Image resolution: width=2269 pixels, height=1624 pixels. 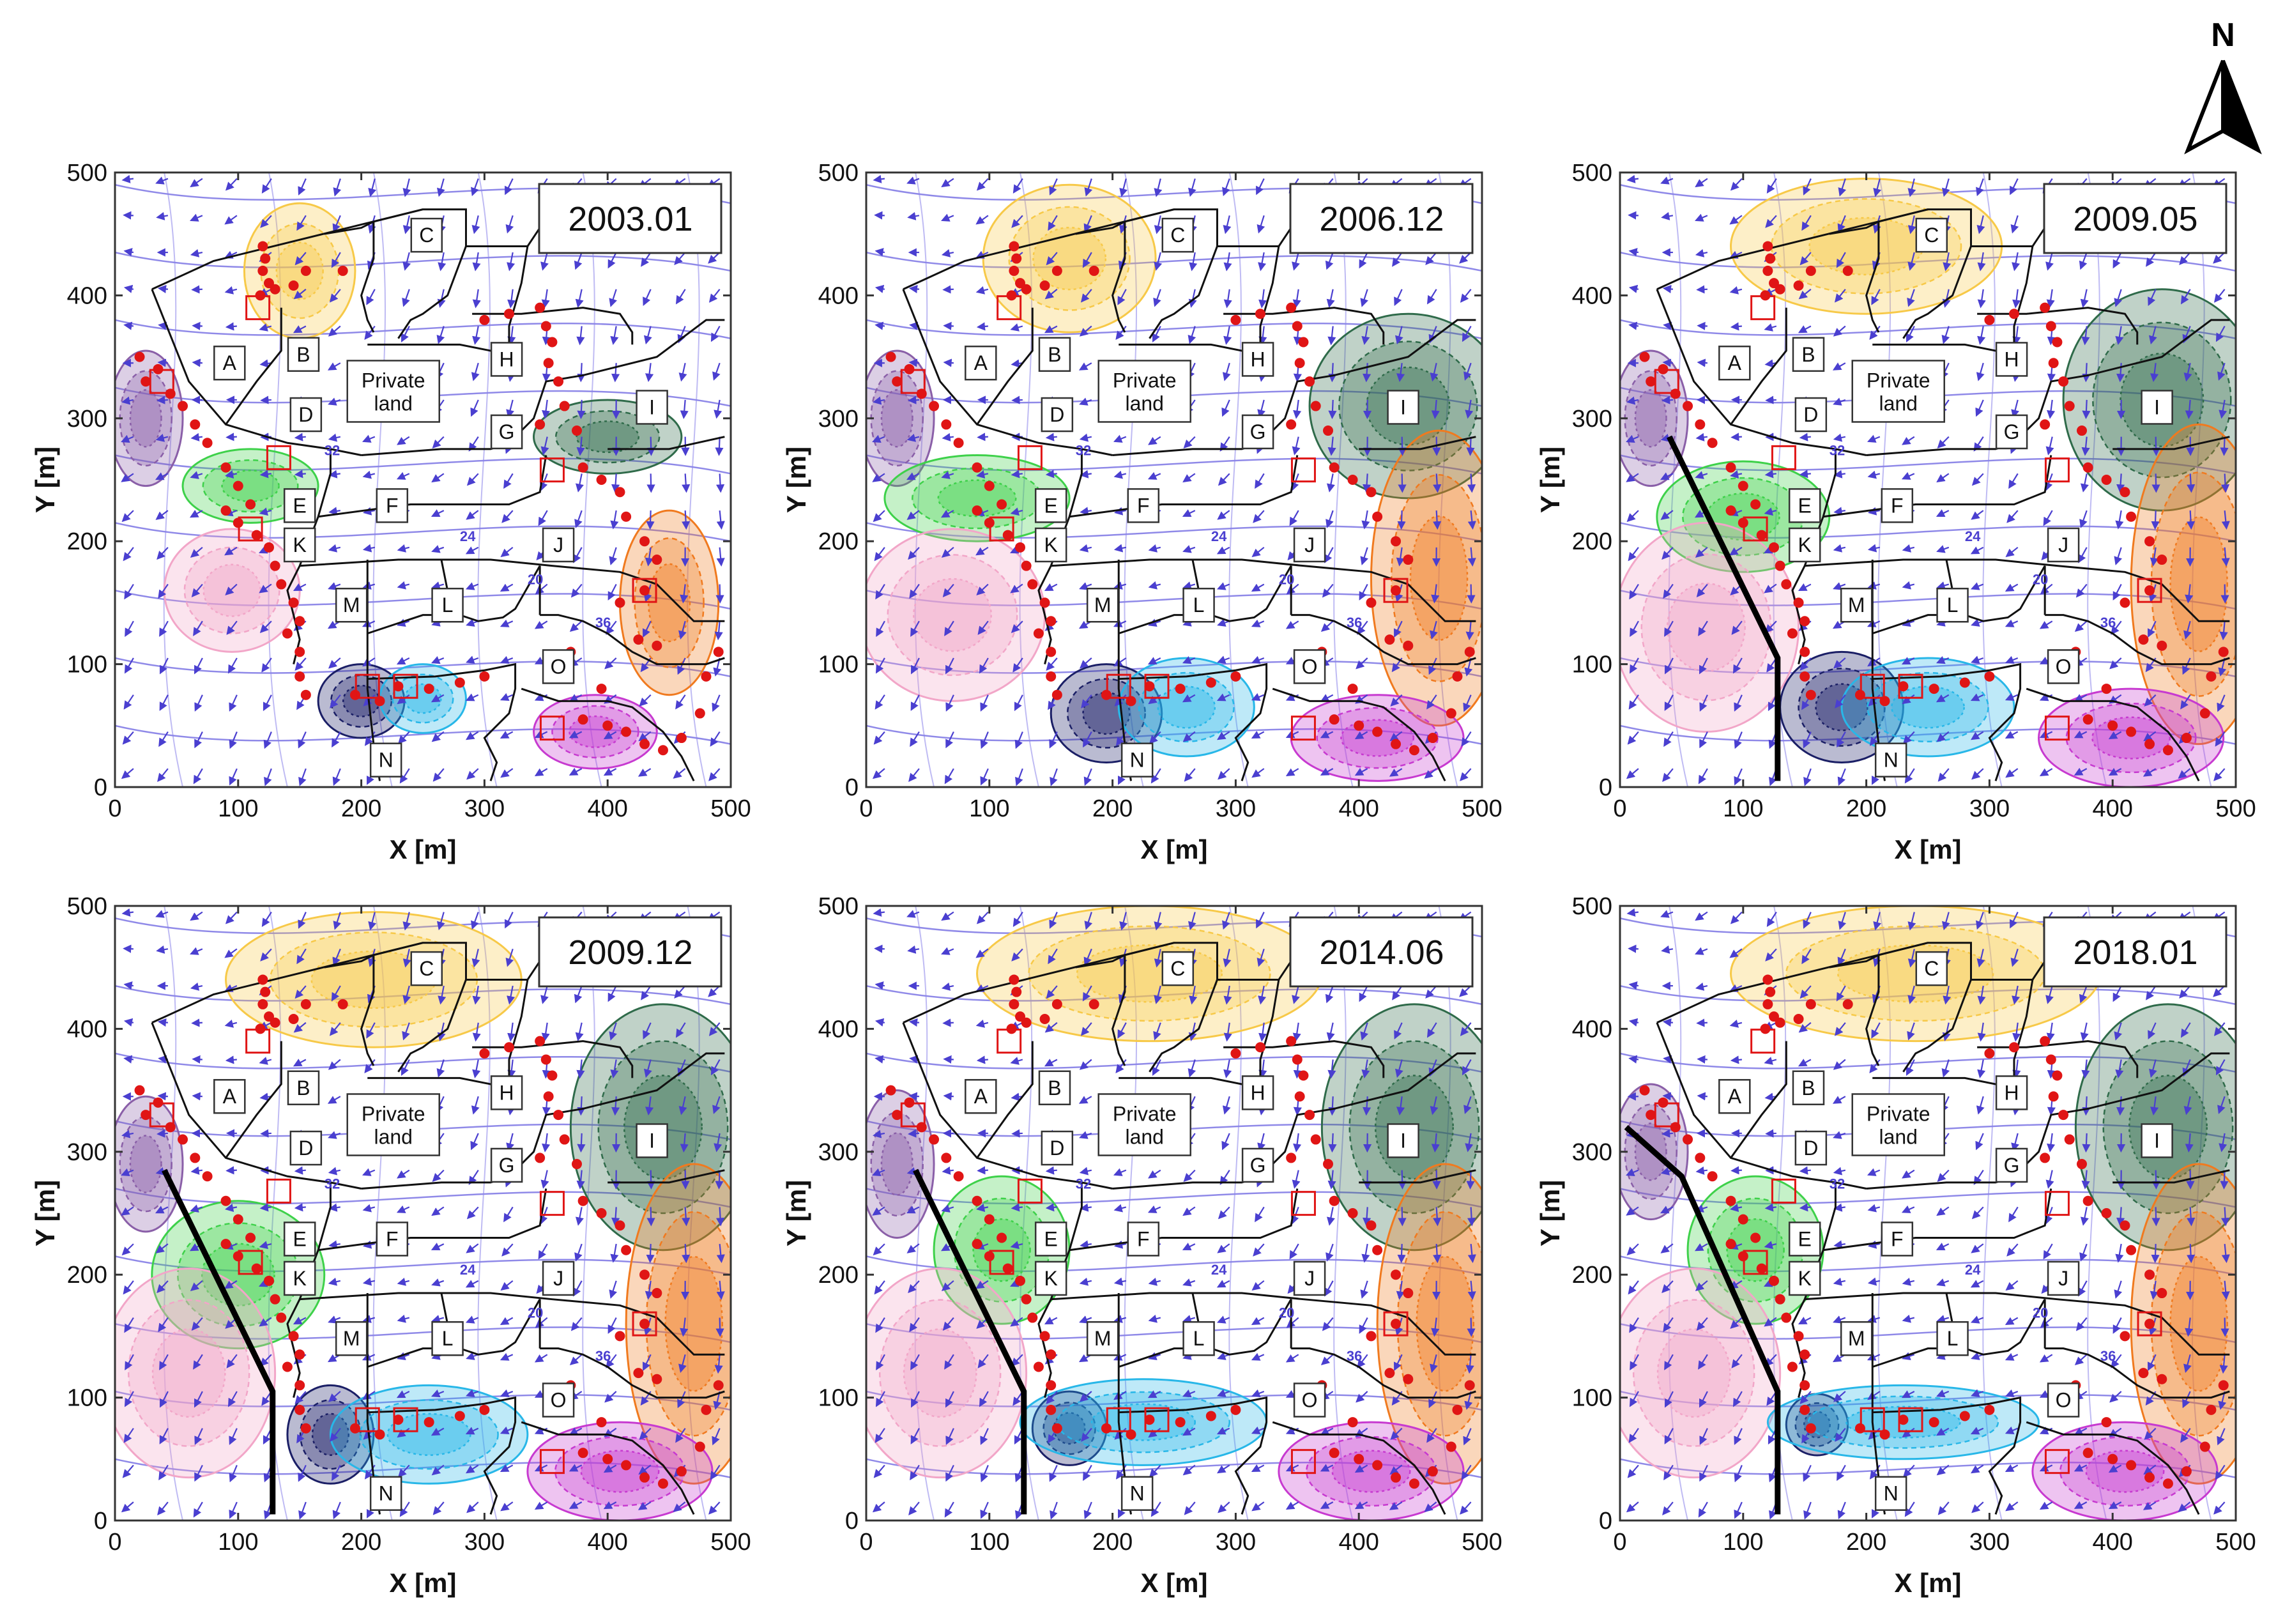 I want to click on x-tick-label: 0, so click(x=1620, y=808).